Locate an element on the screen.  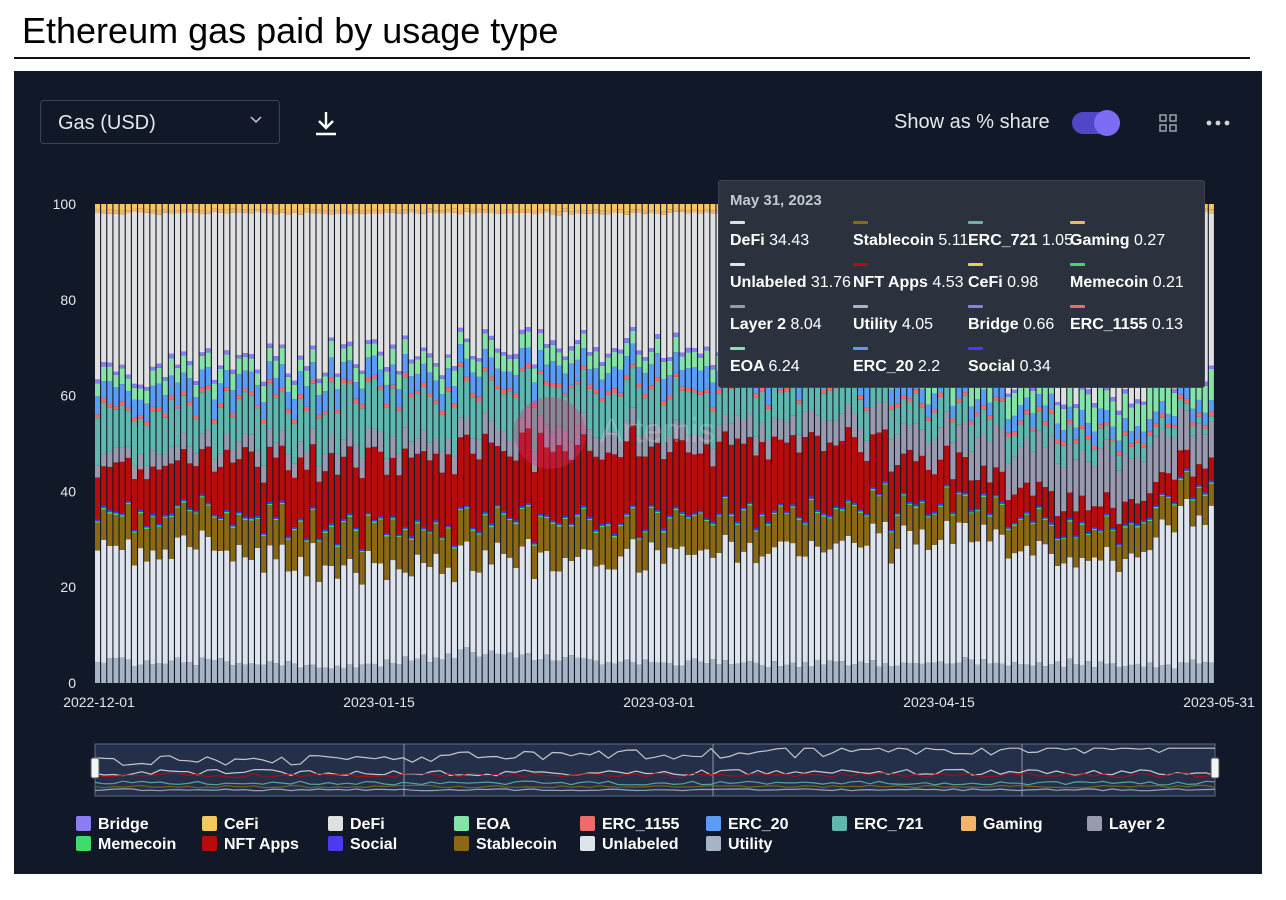
more-icon is located at coordinates (1218, 123).